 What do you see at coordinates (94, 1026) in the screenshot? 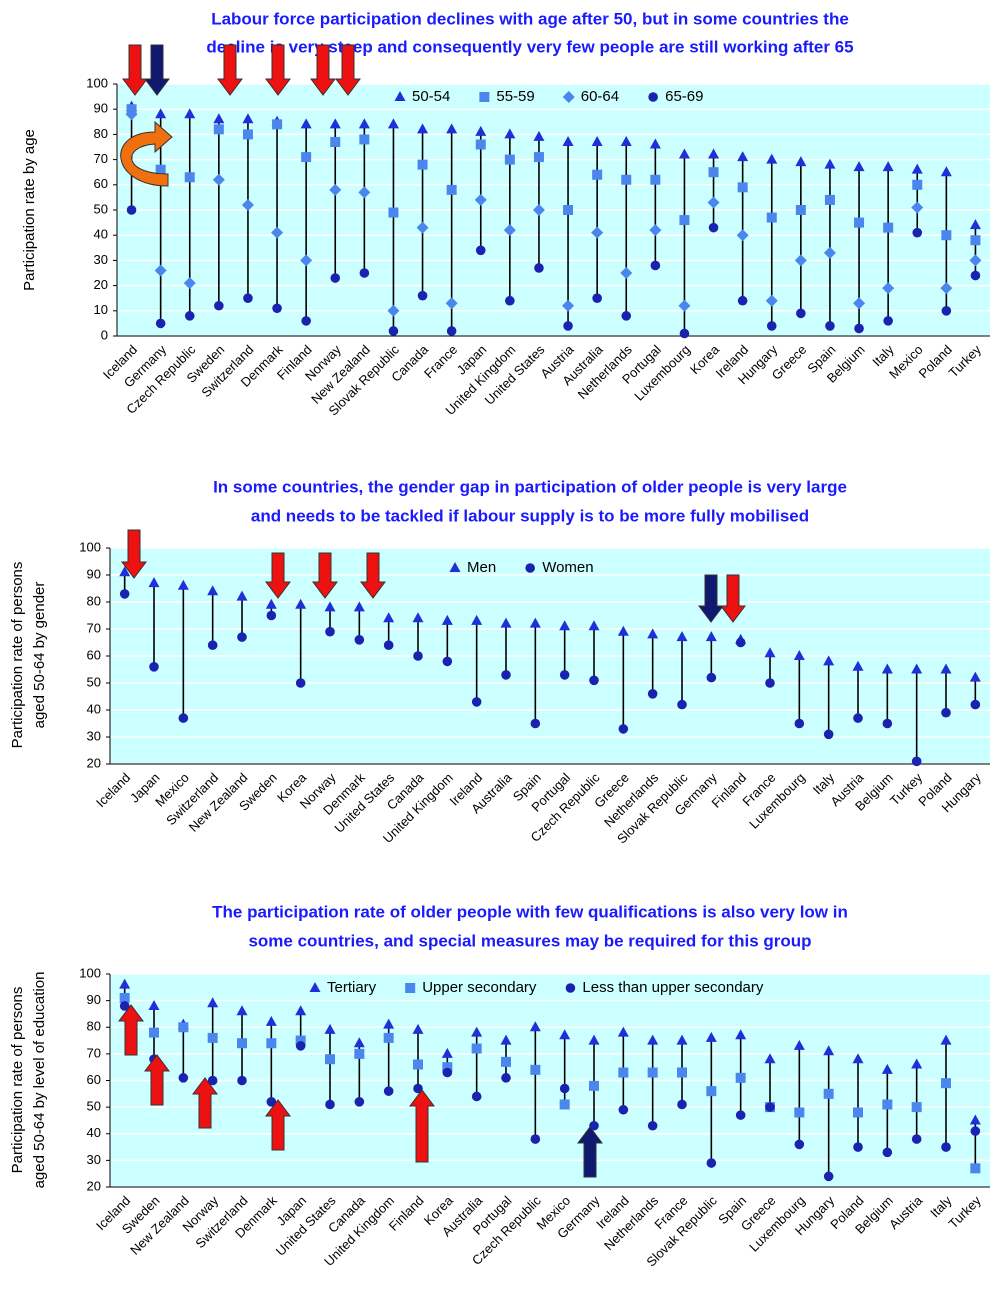
I see `y-tick-label: 80` at bounding box center [94, 1026].